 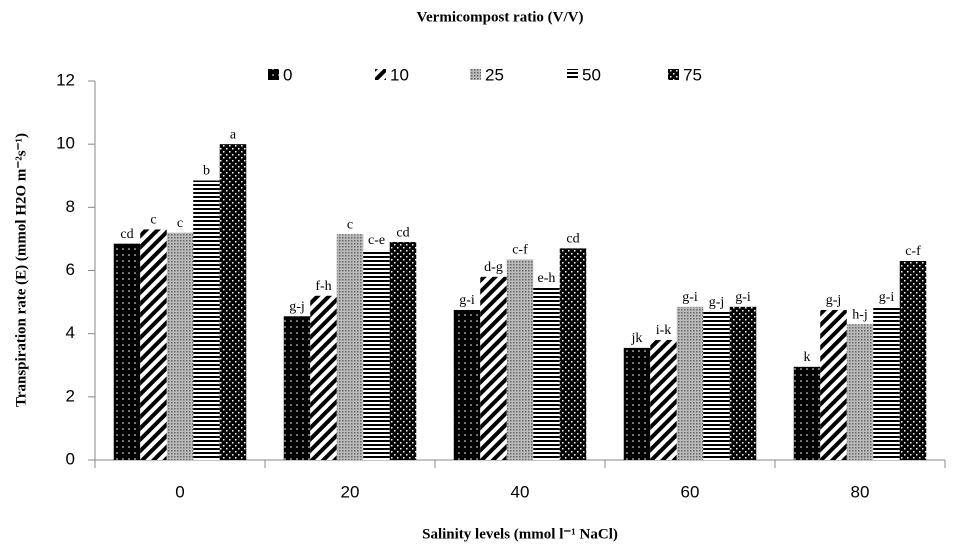 What do you see at coordinates (547, 278) in the screenshot?
I see `bar-letter: e-h` at bounding box center [547, 278].